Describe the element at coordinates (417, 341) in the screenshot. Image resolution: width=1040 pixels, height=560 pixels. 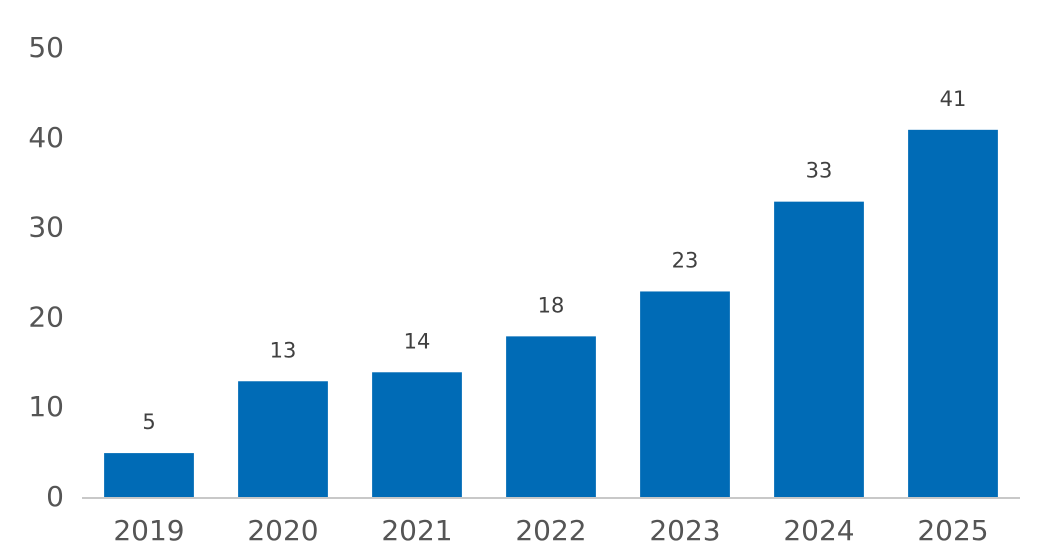
I see `value-label: 14` at that location.